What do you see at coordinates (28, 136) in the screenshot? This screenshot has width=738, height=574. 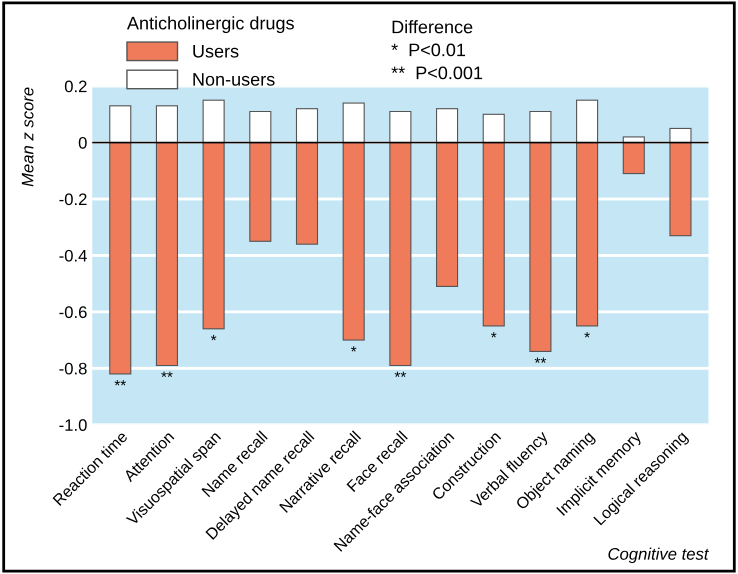 I see `y-axis-title: Mean z score` at bounding box center [28, 136].